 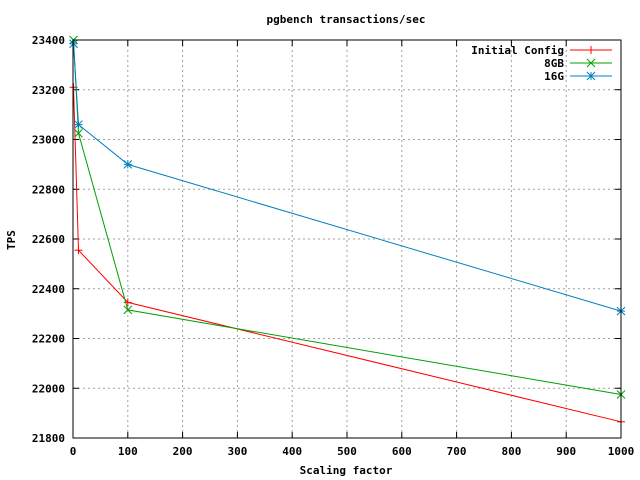 I want to click on x-tick-label: 200, so click(x=183, y=451).